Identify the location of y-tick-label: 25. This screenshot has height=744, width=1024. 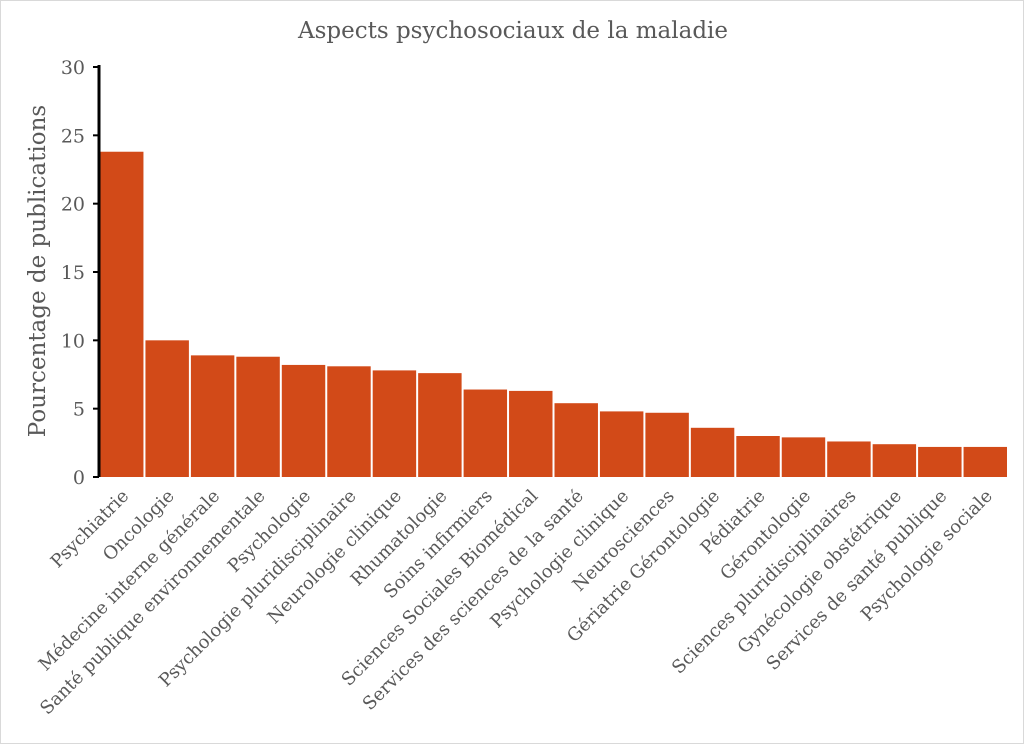
(73, 136).